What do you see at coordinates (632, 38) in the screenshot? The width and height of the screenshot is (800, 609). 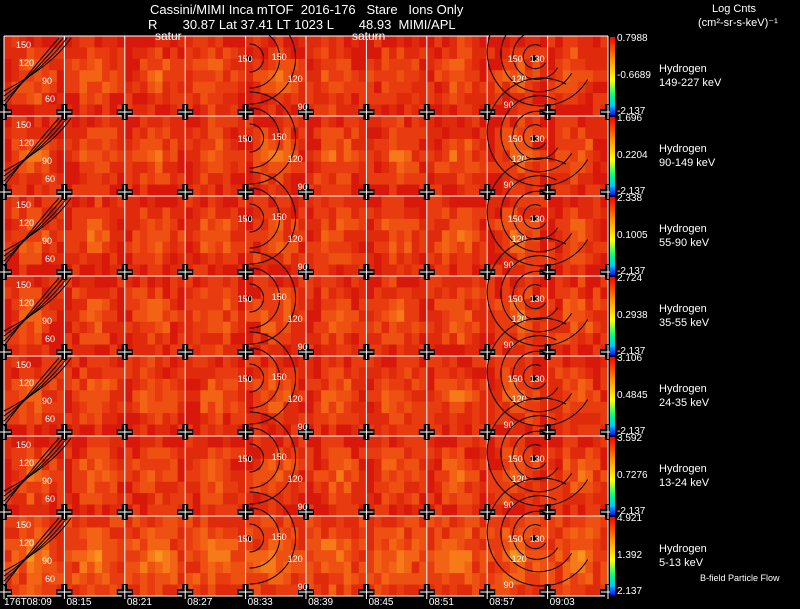 I see `colorbar-max: 0.7988` at bounding box center [632, 38].